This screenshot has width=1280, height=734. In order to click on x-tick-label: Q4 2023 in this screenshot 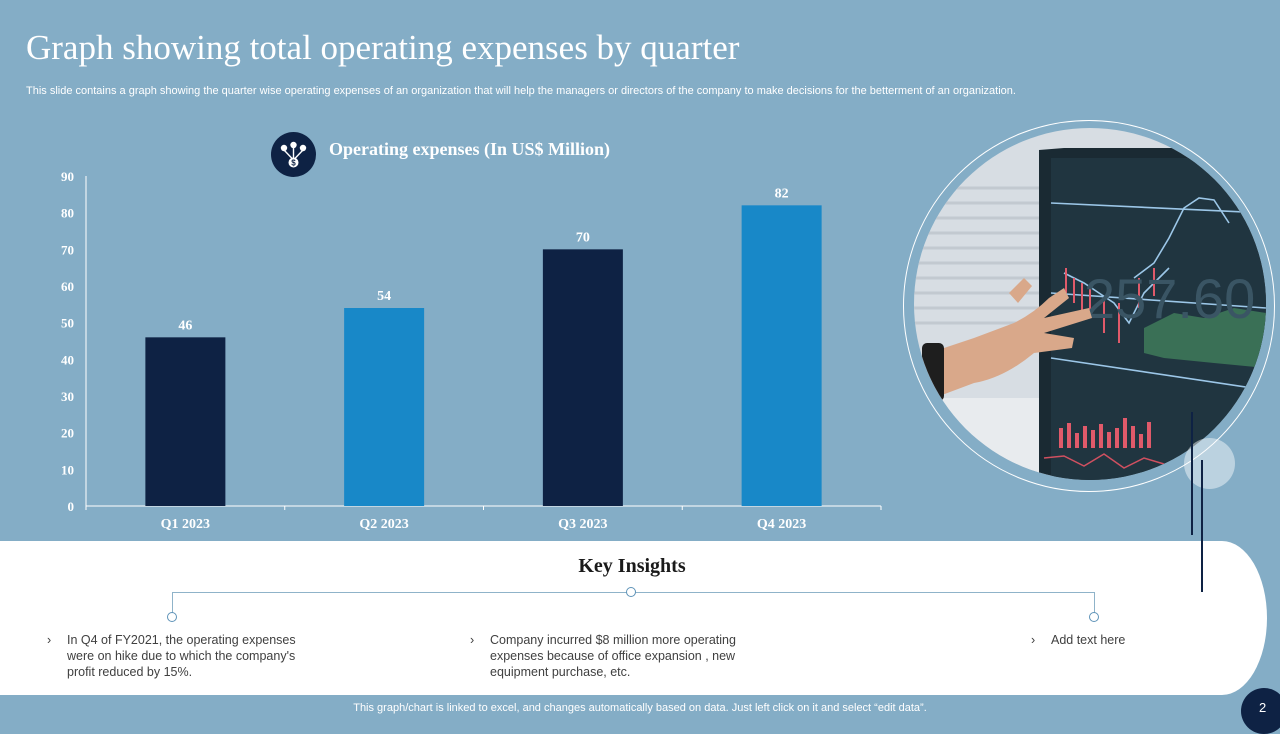, I will do `click(781, 524)`.